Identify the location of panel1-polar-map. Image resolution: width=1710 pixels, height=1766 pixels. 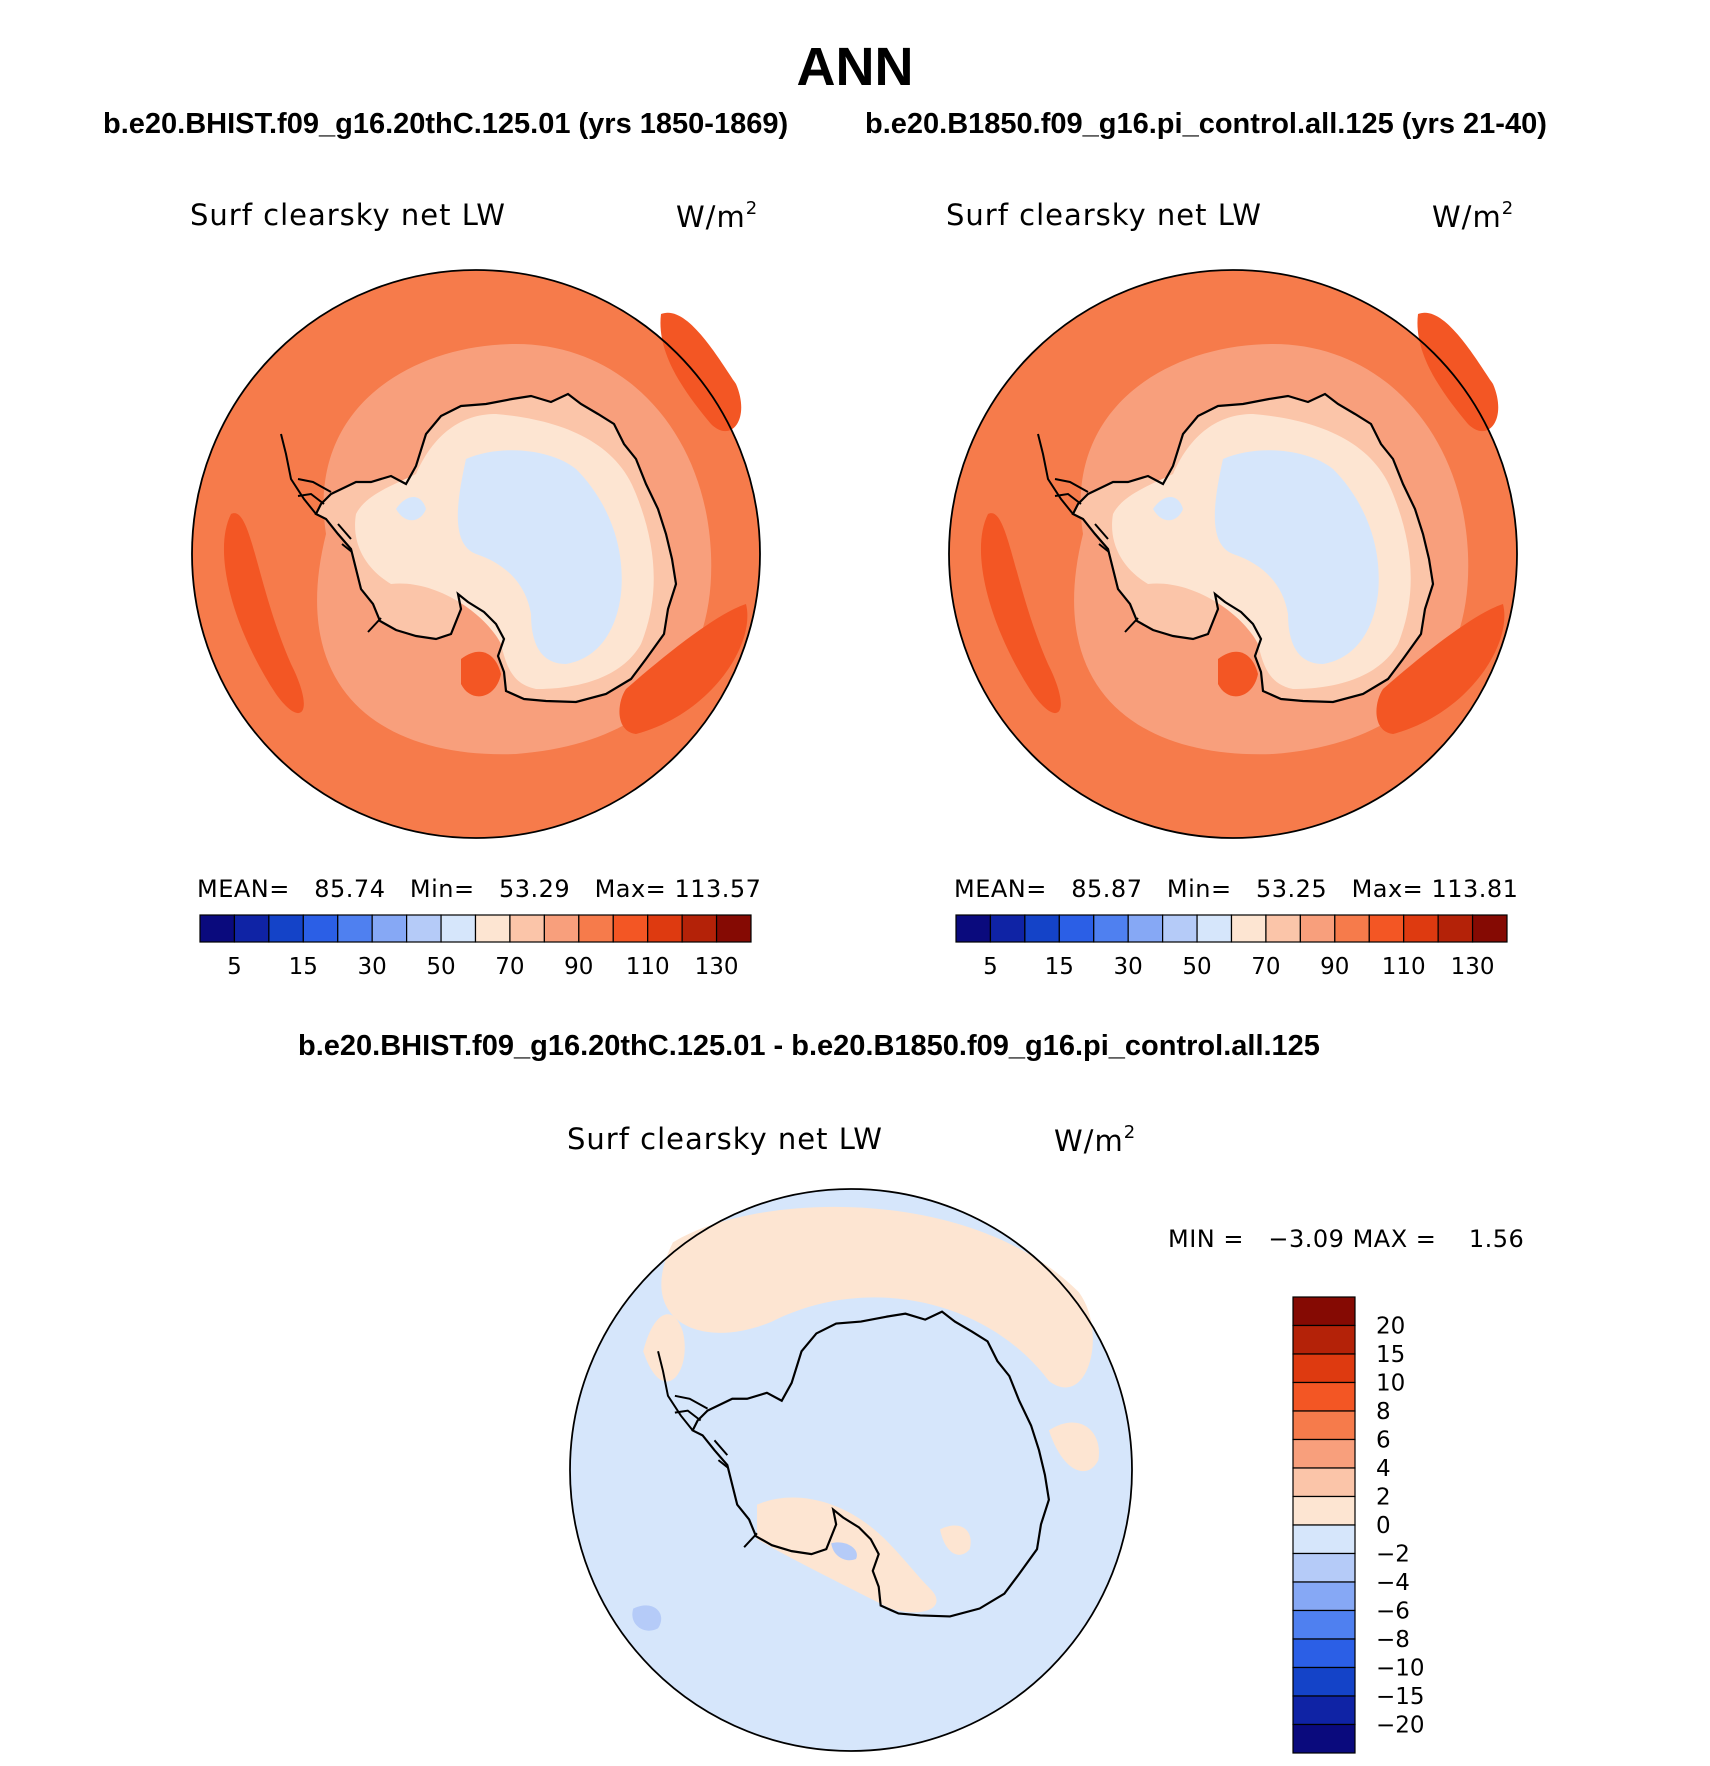
(476, 554).